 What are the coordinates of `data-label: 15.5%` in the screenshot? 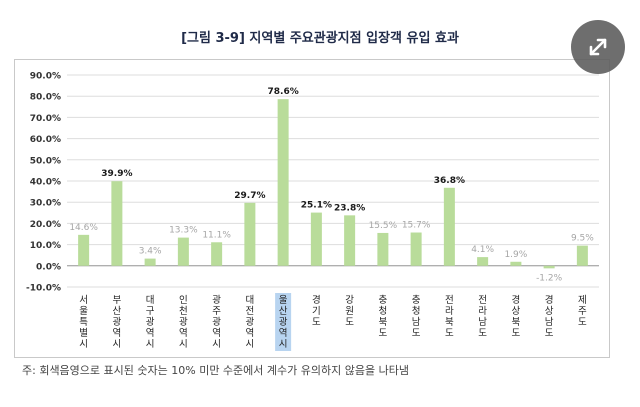 It's located at (383, 226).